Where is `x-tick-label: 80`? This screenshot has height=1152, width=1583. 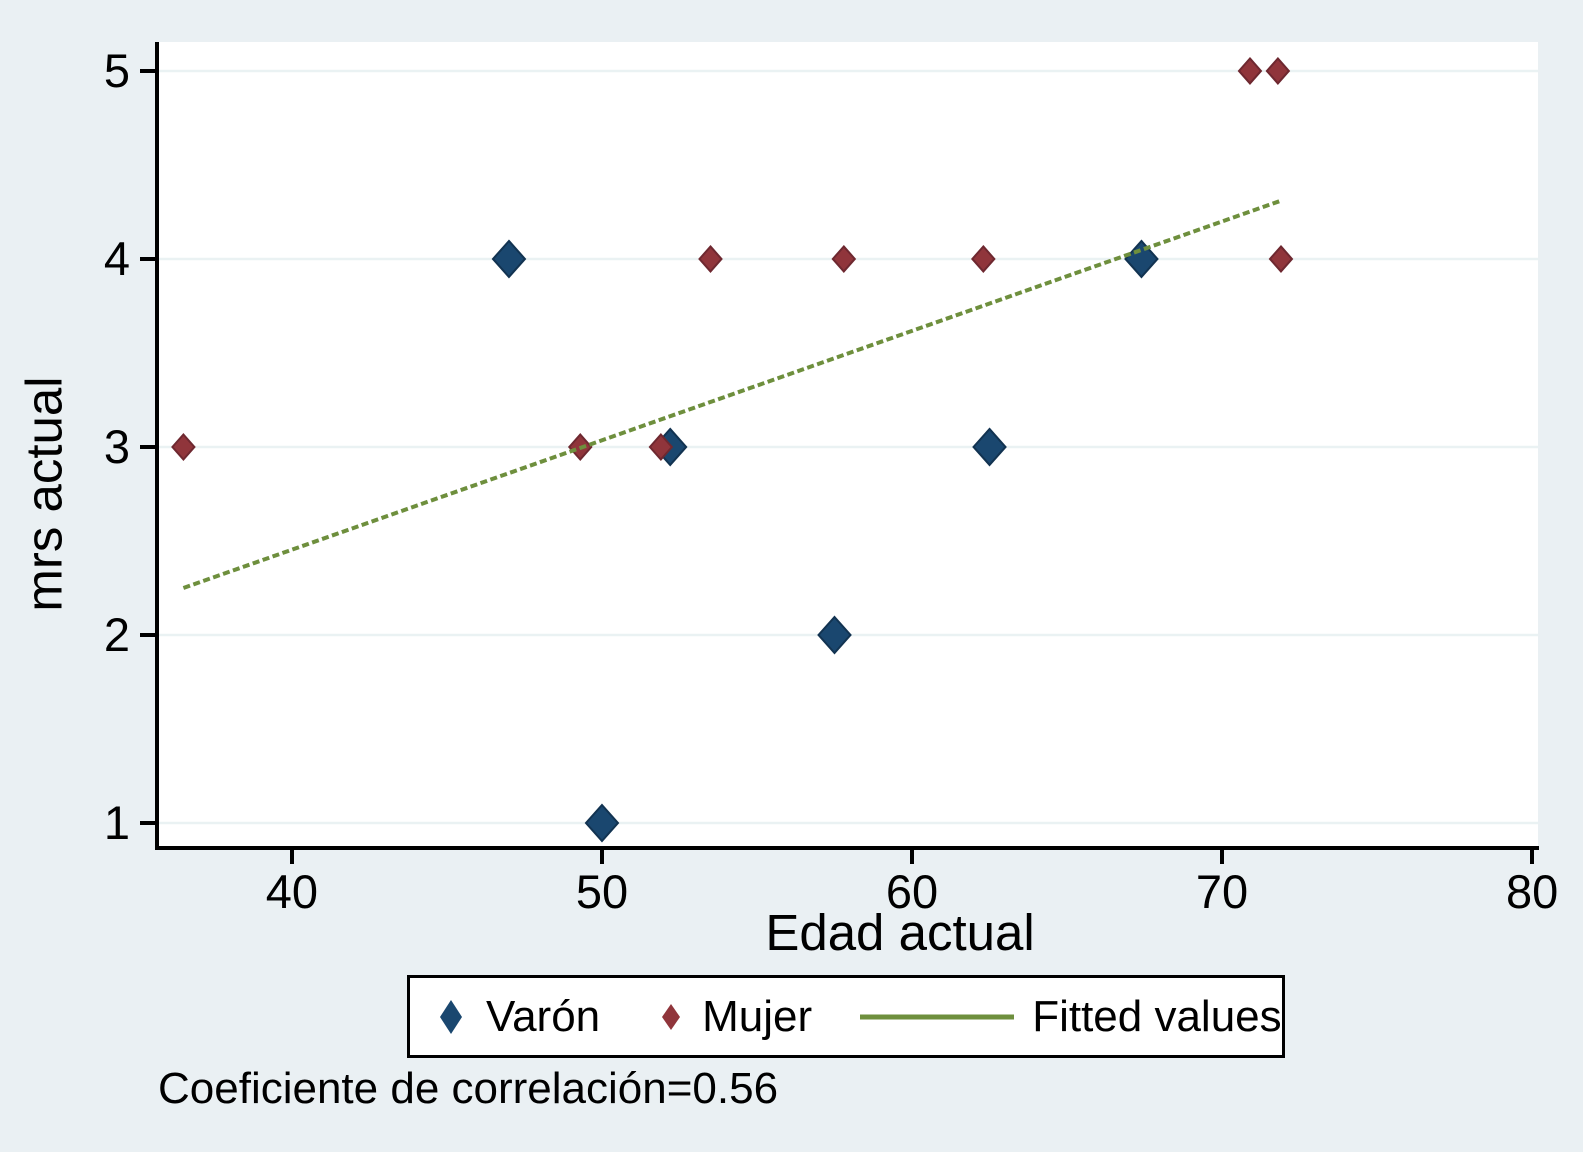
x-tick-label: 80 is located at coordinates (1532, 891).